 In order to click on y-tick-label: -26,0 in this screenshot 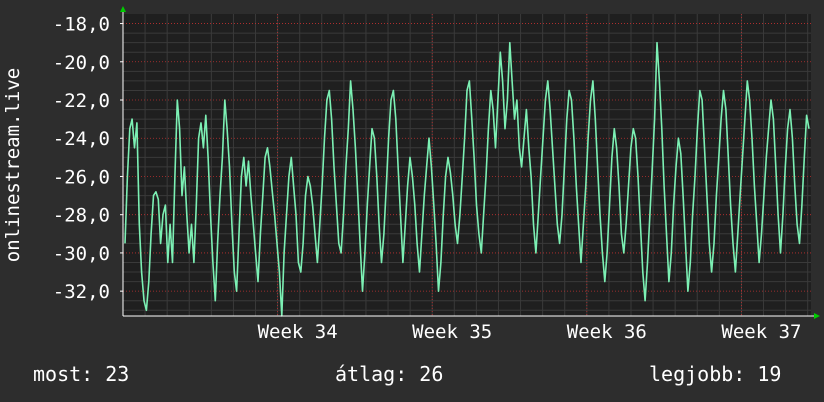, I will do `click(81, 177)`.